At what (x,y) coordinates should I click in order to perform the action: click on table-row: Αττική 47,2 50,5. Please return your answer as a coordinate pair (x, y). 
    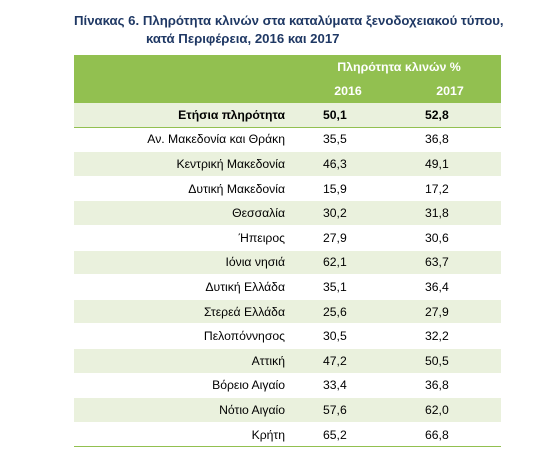
    Looking at the image, I should click on (287, 361).